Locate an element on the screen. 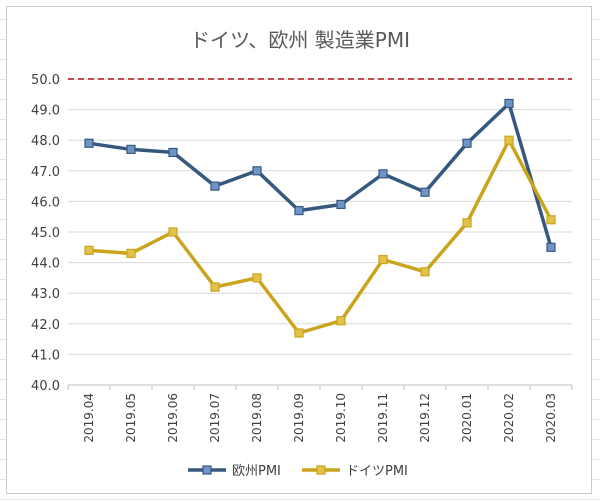  x-tick-label: 2019.09 is located at coordinates (299, 418).